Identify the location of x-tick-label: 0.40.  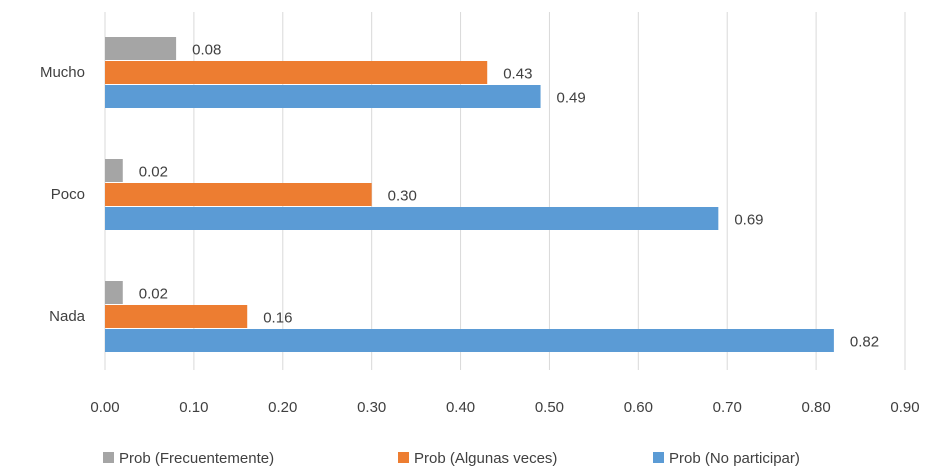
(460, 407).